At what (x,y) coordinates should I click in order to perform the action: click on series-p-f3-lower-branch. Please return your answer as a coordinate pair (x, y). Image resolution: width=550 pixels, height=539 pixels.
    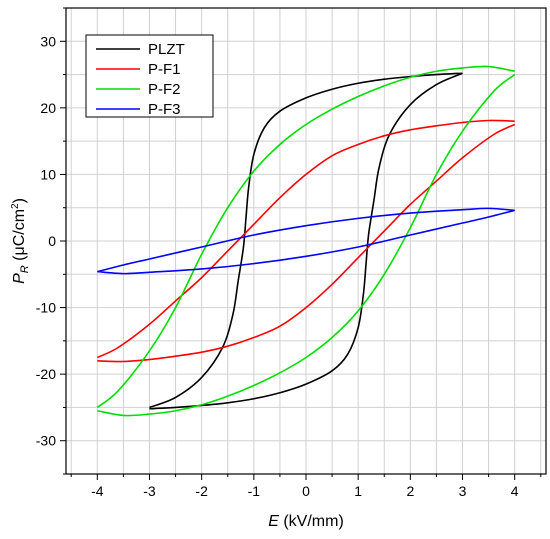
    Looking at the image, I should click on (306, 242).